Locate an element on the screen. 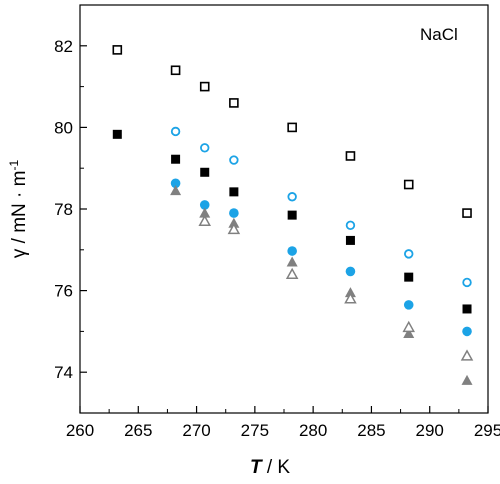  x-tick-label: 275 is located at coordinates (255, 430).